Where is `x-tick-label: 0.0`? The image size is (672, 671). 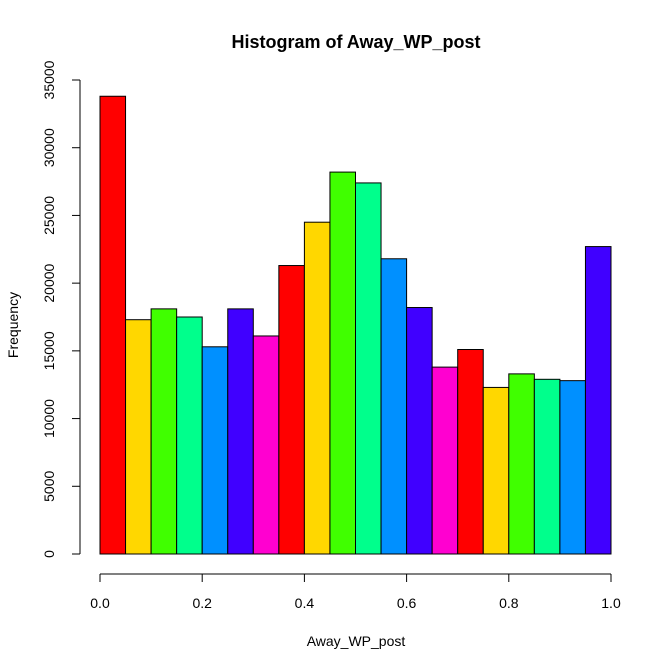
x-tick-label: 0.0 is located at coordinates (100, 603).